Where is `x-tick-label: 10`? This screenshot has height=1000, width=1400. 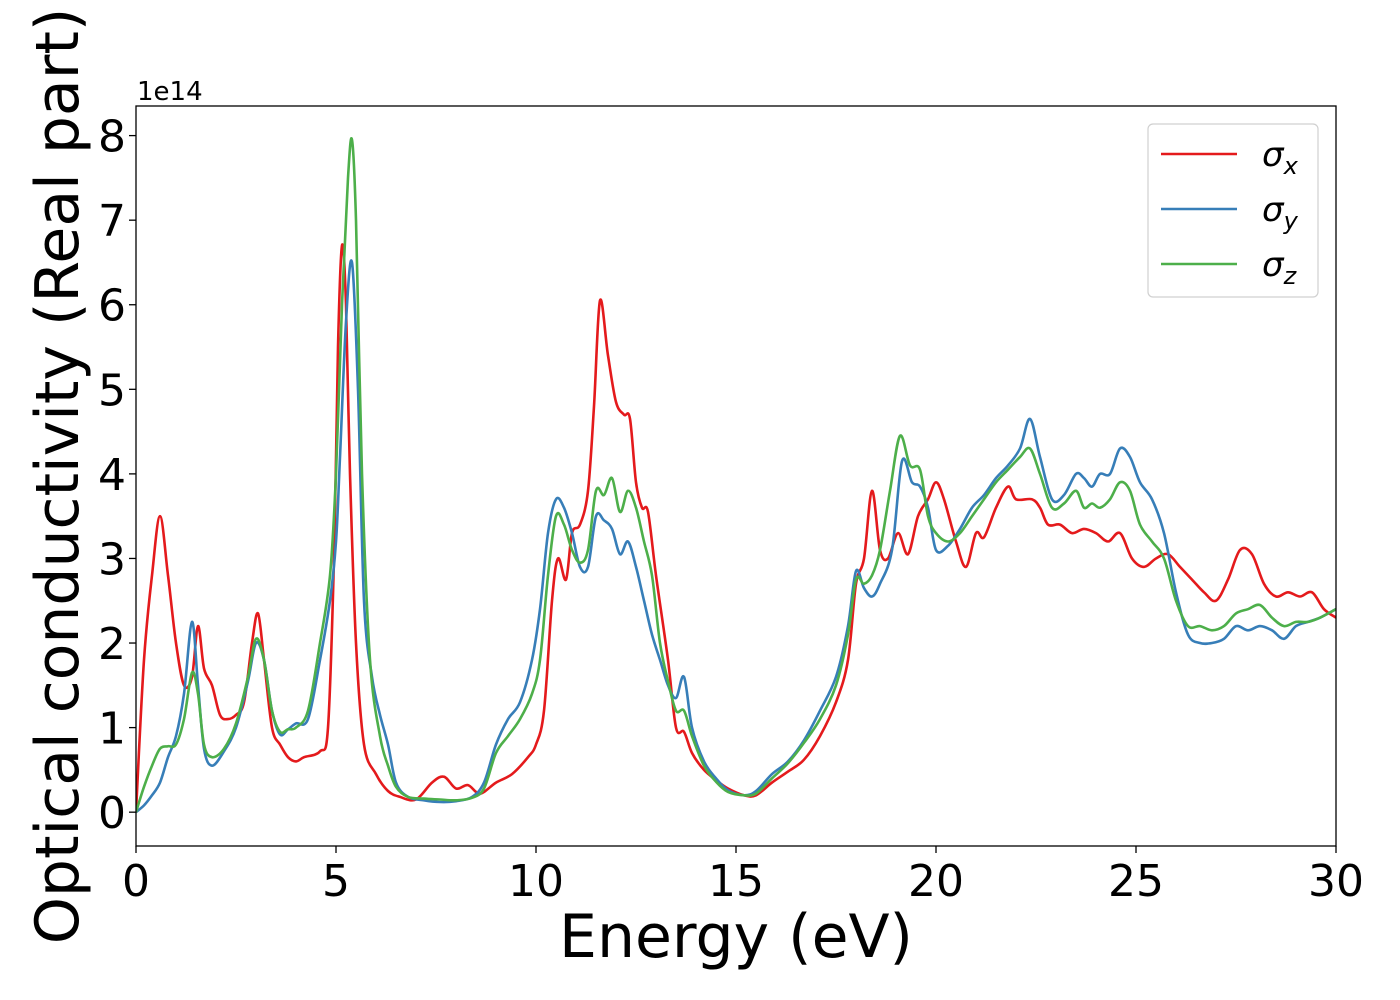
x-tick-label: 10 is located at coordinates (536, 881).